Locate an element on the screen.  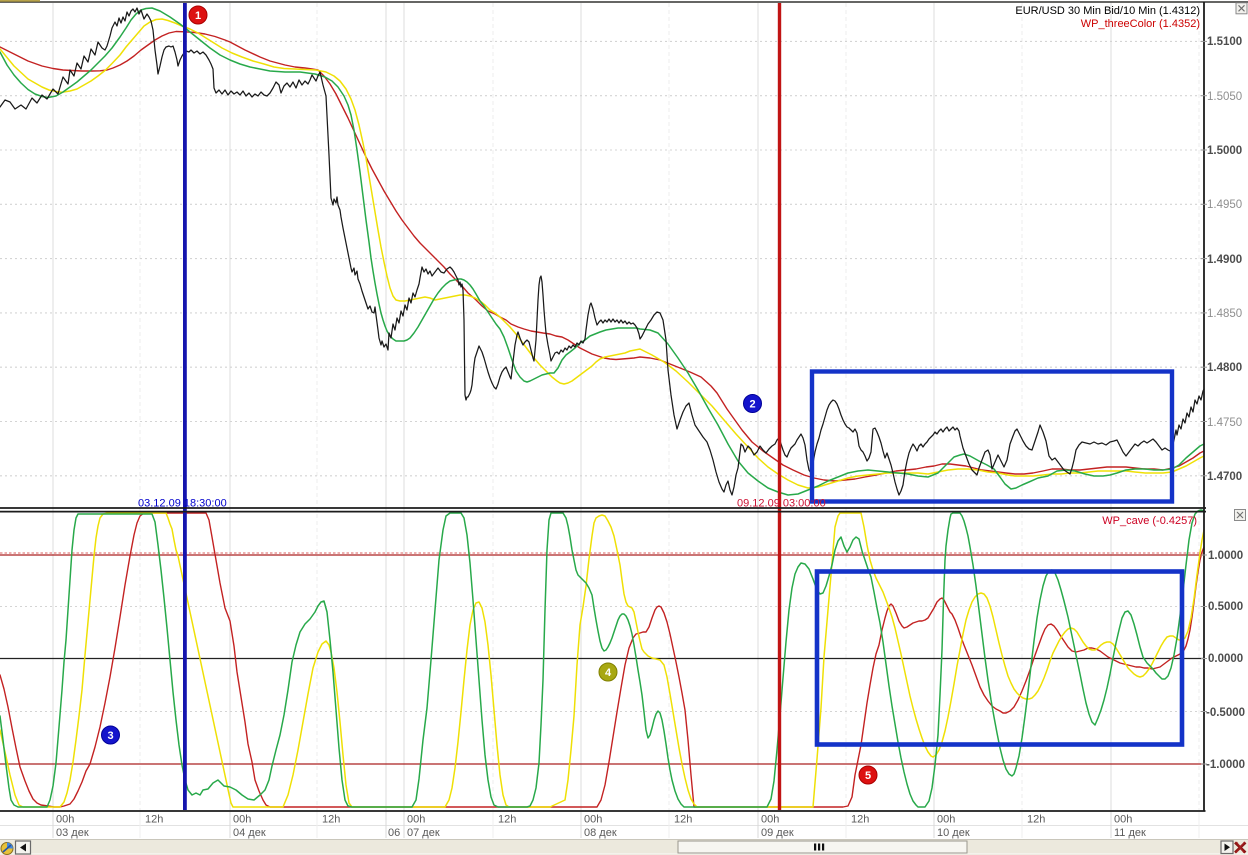
svg-text: 10 дек is located at coordinates (953, 833).